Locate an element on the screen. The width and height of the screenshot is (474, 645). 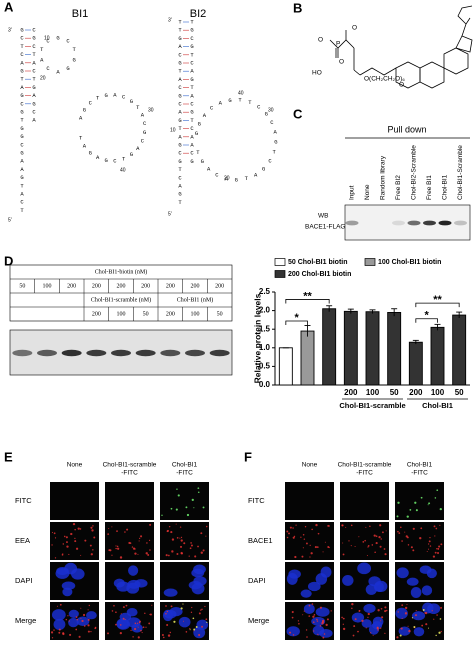
column-header: None is located at coordinates (75, 465).